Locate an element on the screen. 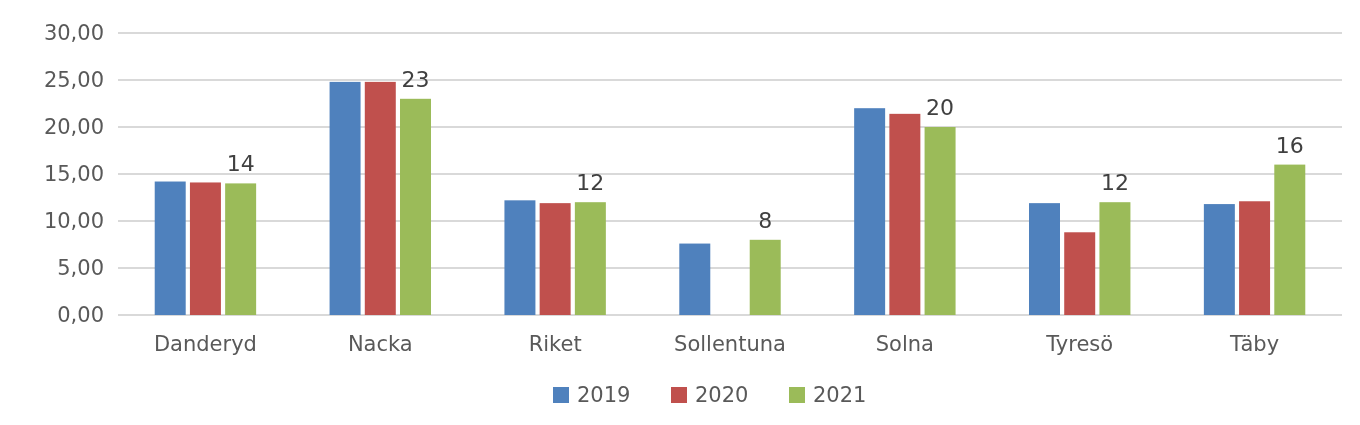 The image size is (1360, 425). y-tick-label: 25,00 is located at coordinates (73, 80).